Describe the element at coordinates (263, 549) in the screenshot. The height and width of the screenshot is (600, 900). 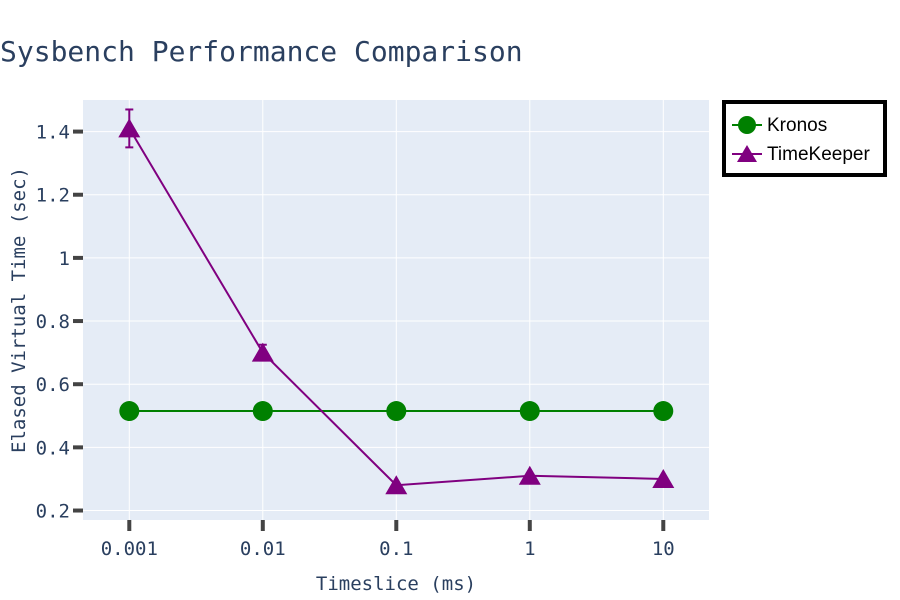
I see `x-tick-label: 0.01` at that location.